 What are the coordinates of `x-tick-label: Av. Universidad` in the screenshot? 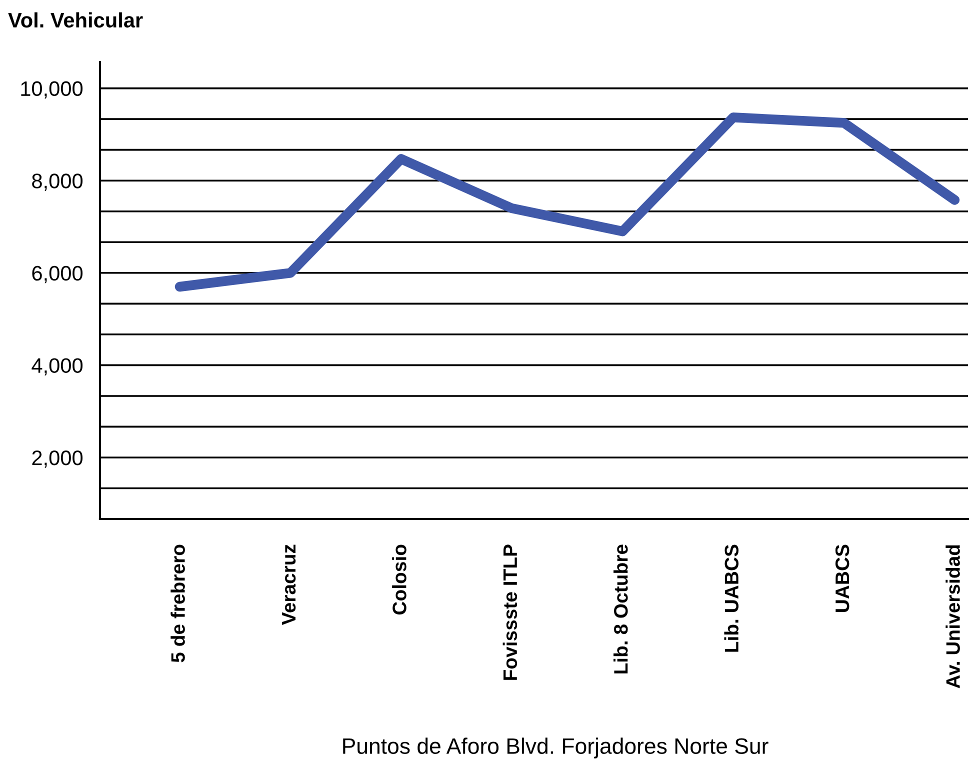 It's located at (953, 616).